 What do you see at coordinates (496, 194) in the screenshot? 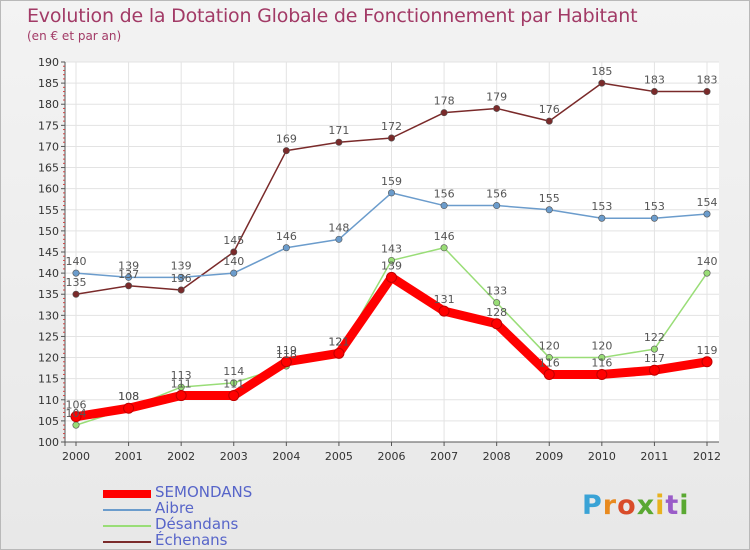
I see `data-label-aibre: 156` at bounding box center [496, 194].